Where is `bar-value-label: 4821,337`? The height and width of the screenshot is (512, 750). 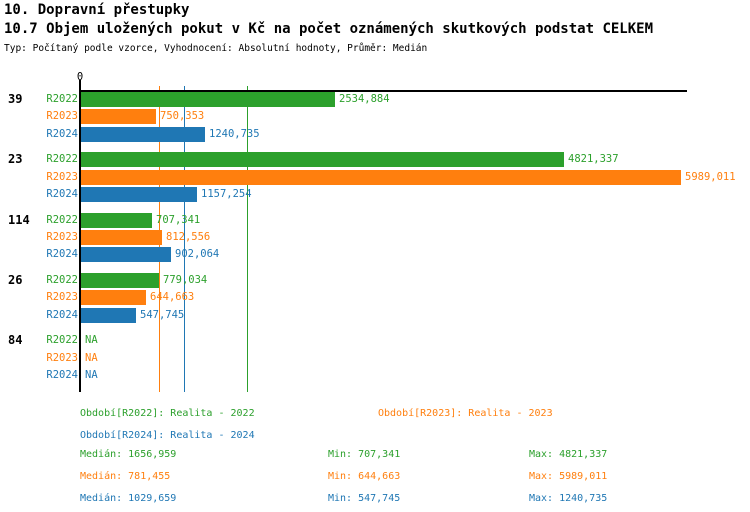 bar-value-label: 4821,337 is located at coordinates (593, 159).